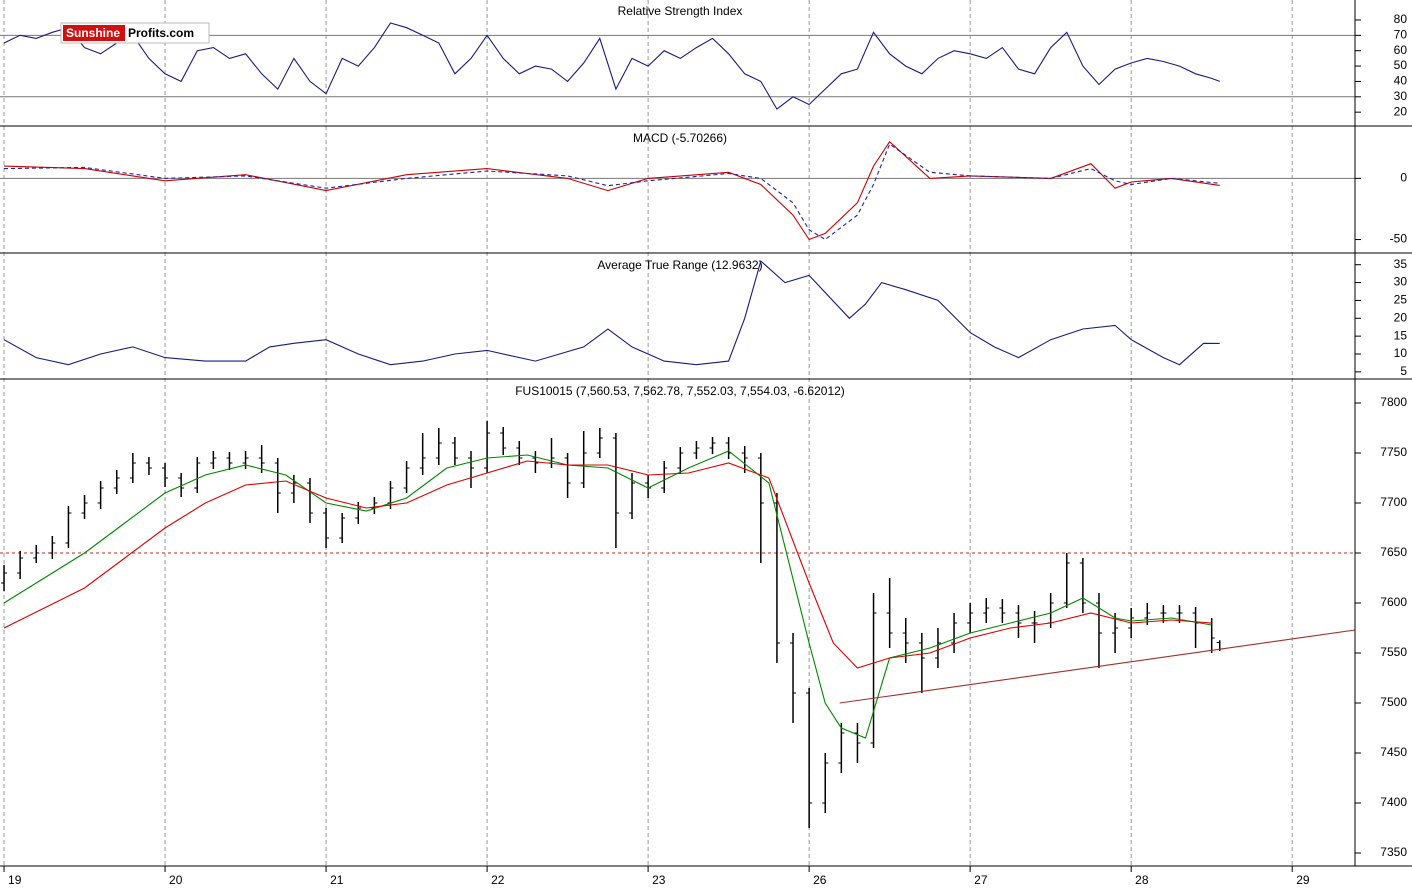 This screenshot has width=1412, height=889. I want to click on y-tick-label: 7500, so click(1393, 702).